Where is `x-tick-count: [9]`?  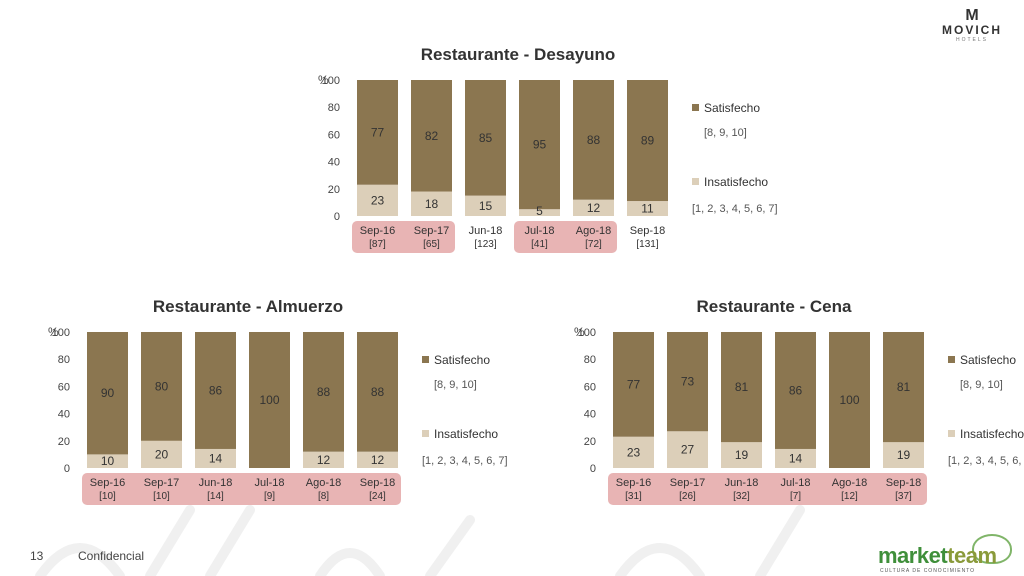
x-tick-count: [9] is located at coordinates (269, 496).